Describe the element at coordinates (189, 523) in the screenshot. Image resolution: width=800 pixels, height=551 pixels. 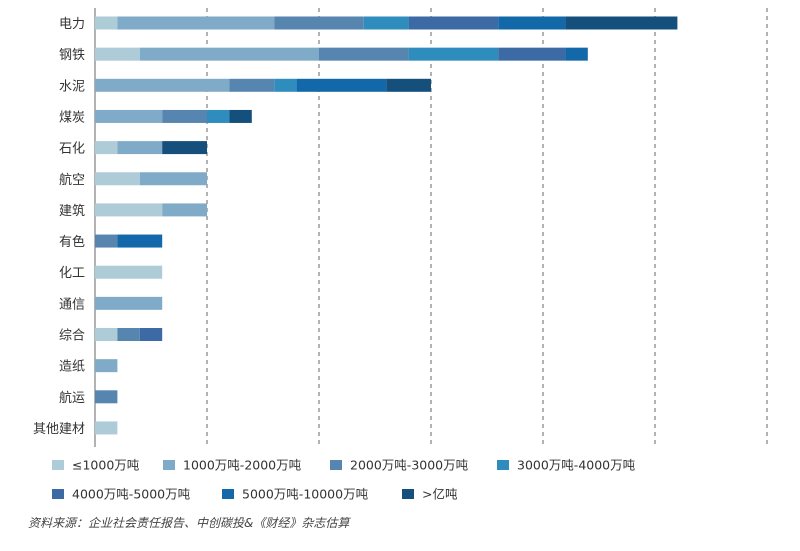
I see `source-note: 资料来源：企业社会责任报告、中创碳投&《财经》杂志估算` at that location.